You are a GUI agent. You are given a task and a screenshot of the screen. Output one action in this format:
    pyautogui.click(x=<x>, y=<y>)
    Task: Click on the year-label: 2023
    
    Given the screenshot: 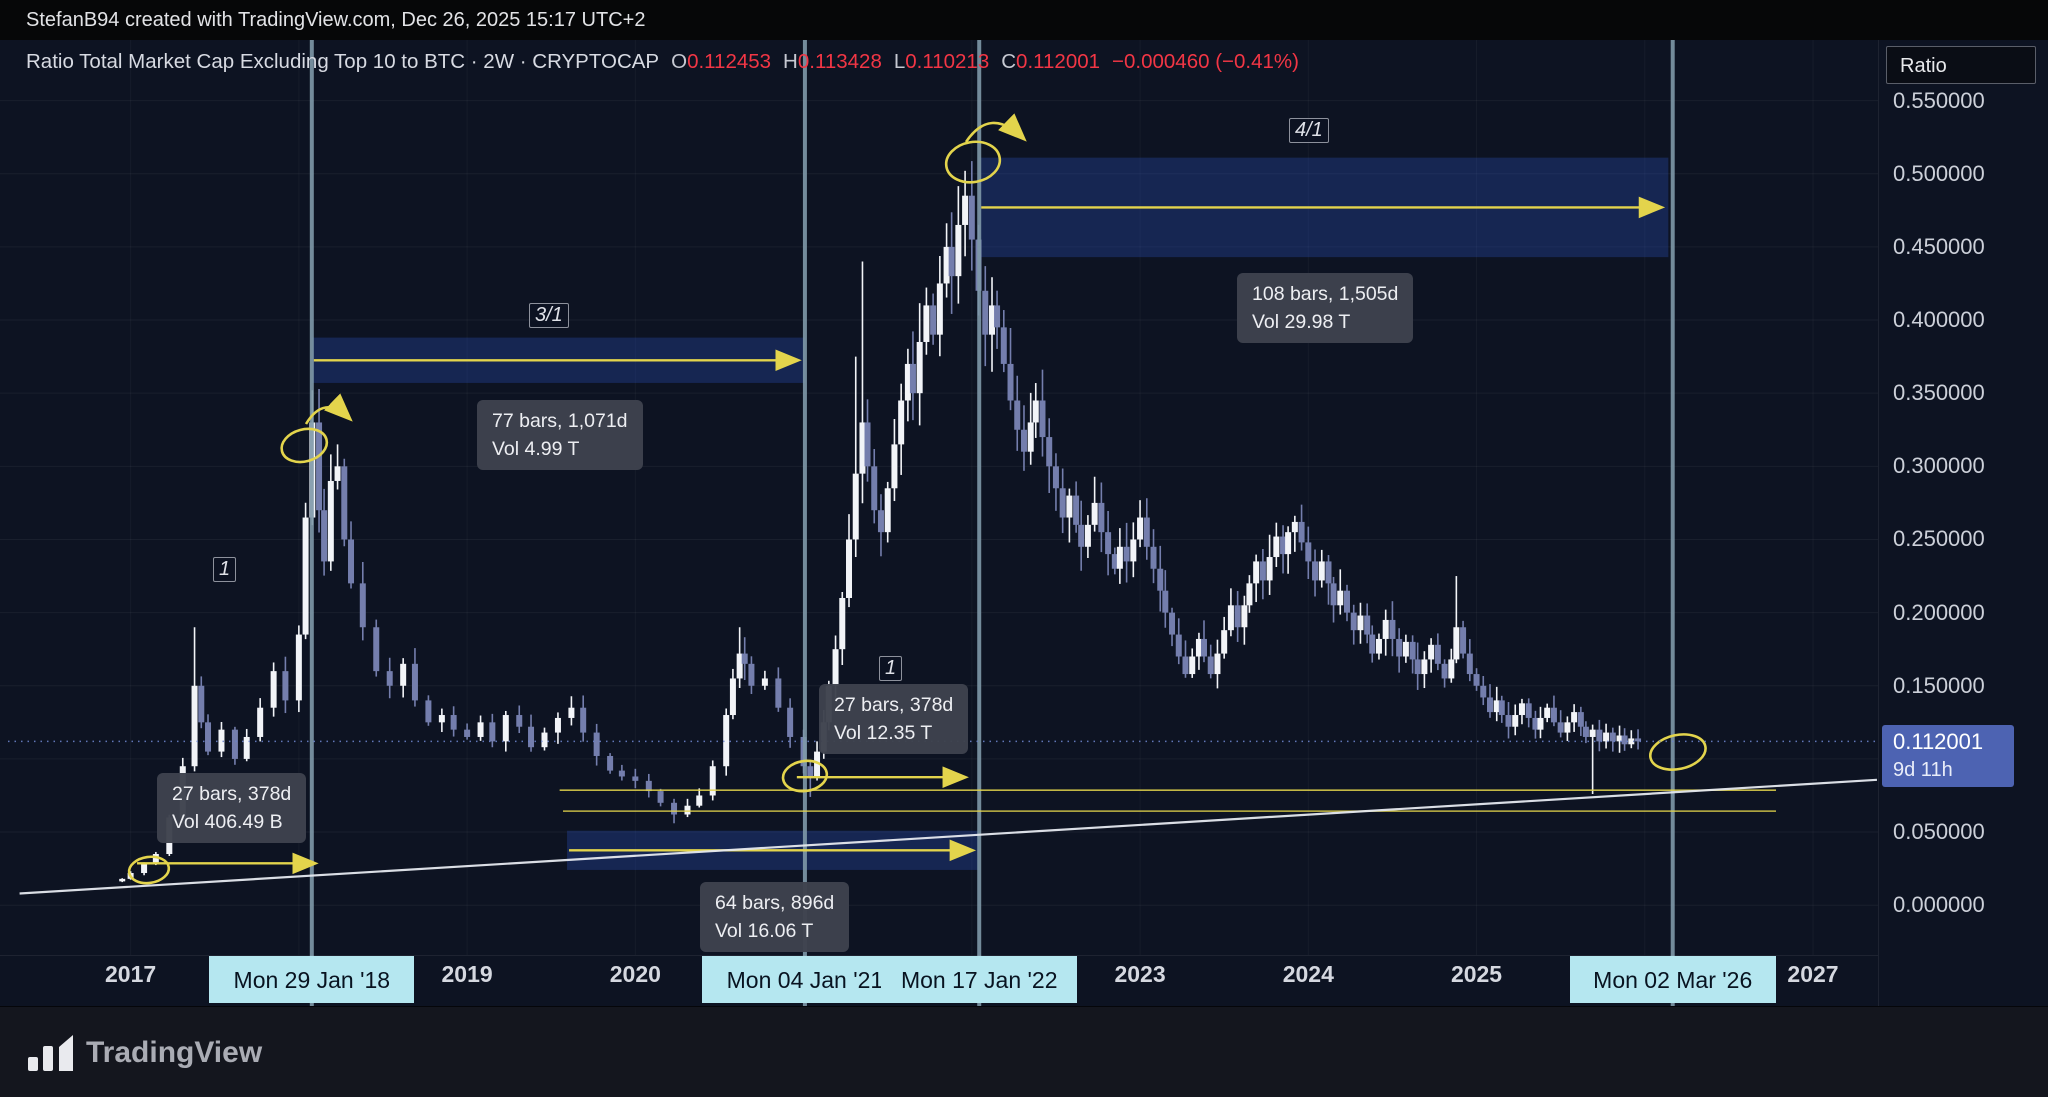 What is the action you would take?
    pyautogui.click(x=1140, y=974)
    